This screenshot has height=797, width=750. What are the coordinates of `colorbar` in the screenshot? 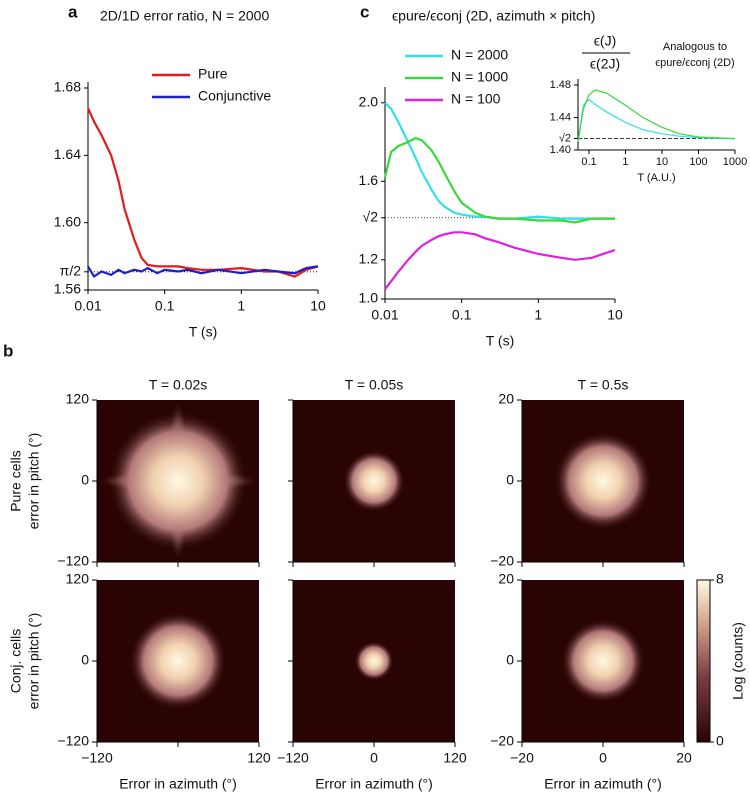 It's located at (703, 661).